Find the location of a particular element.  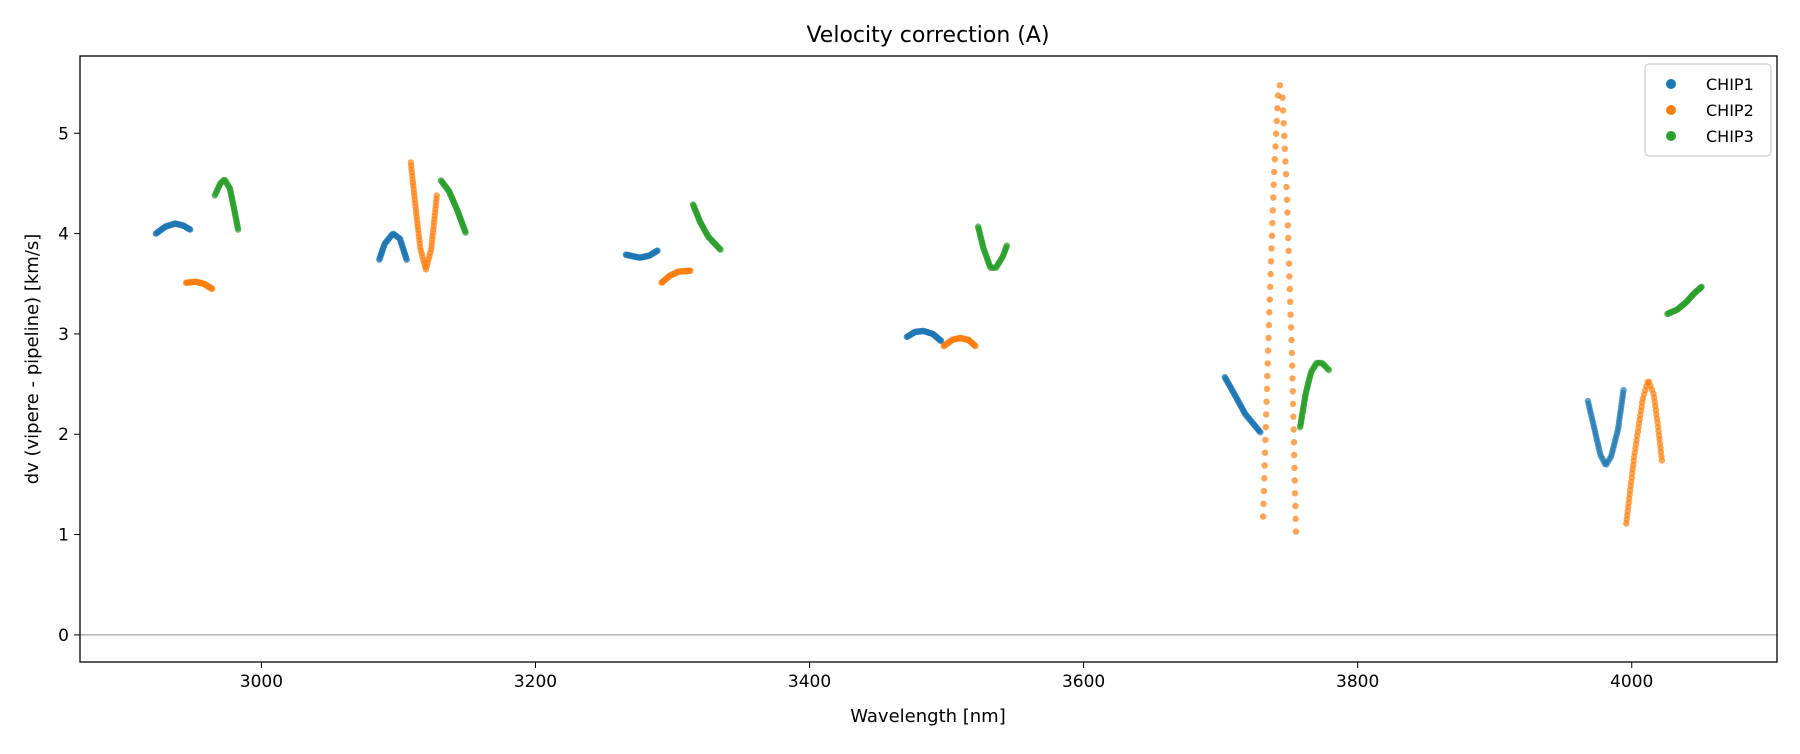

x-tick-label: 4000 is located at coordinates (1631, 682).